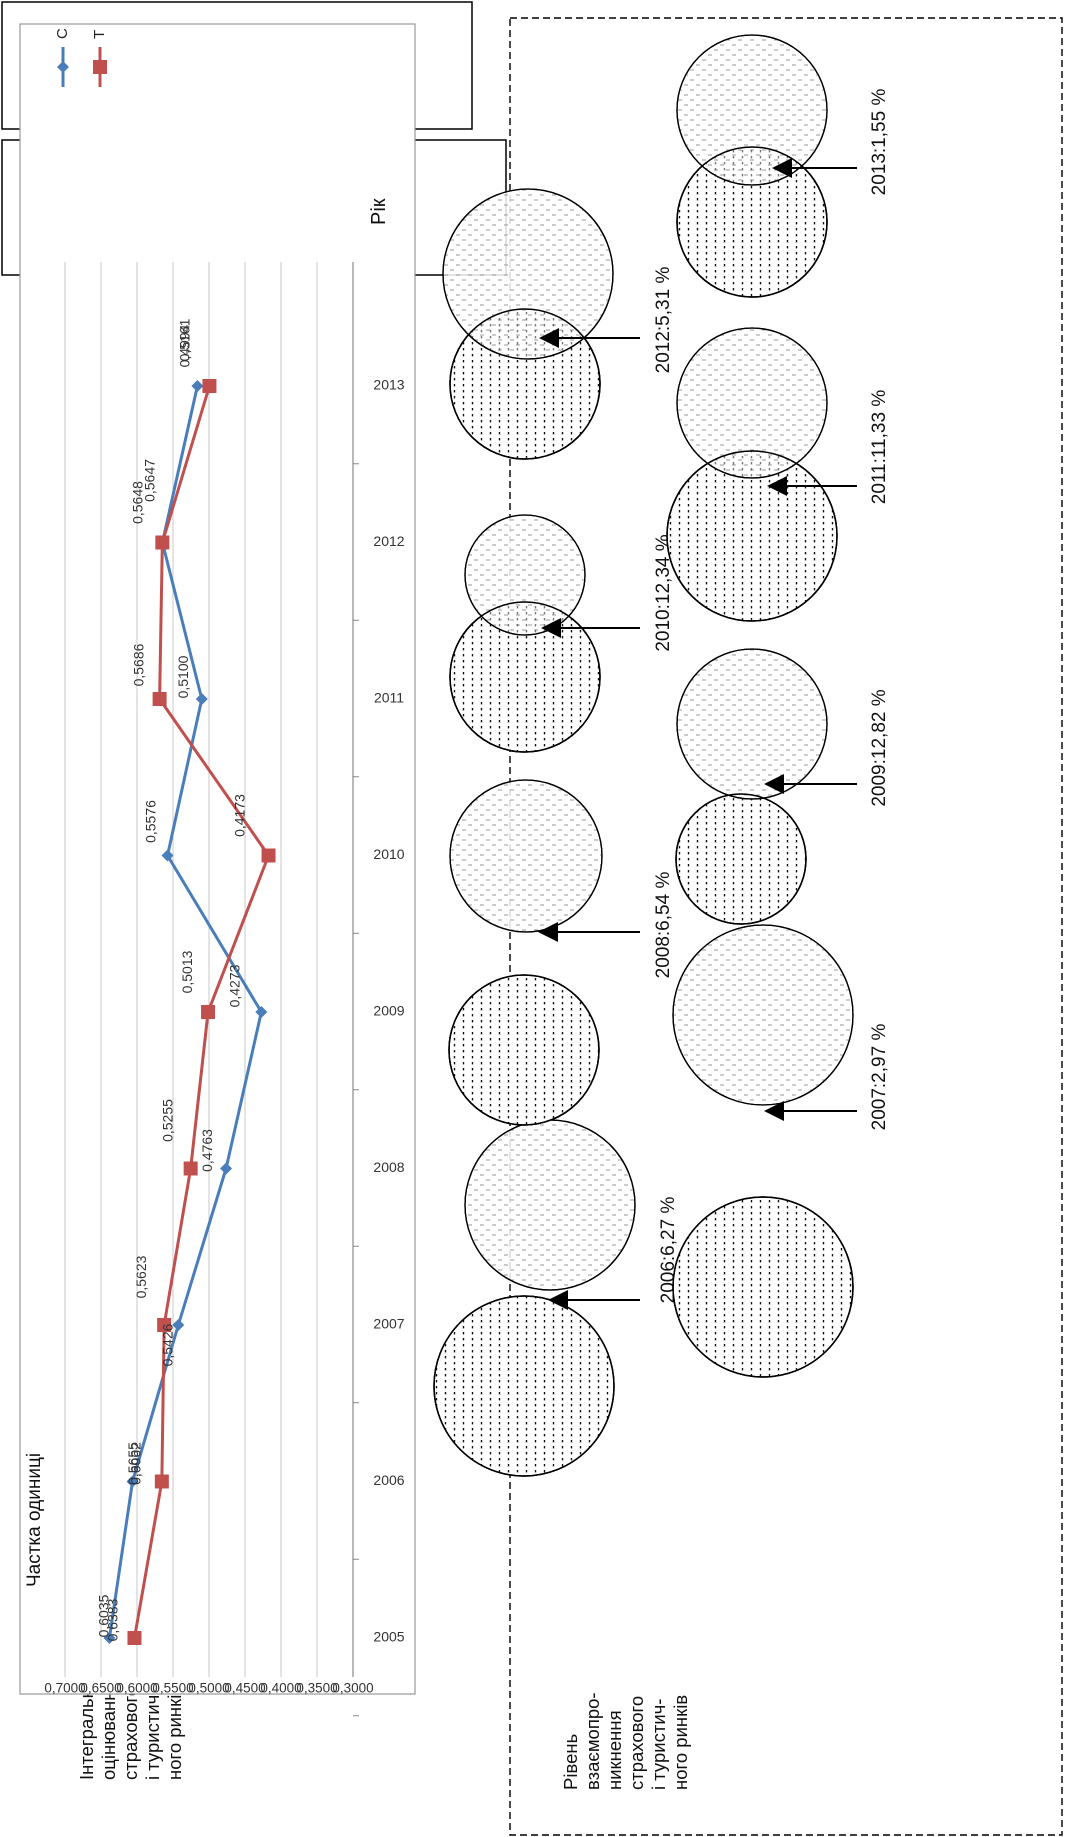  I want to click on x-tick-label: 2008, so click(388, 1167).